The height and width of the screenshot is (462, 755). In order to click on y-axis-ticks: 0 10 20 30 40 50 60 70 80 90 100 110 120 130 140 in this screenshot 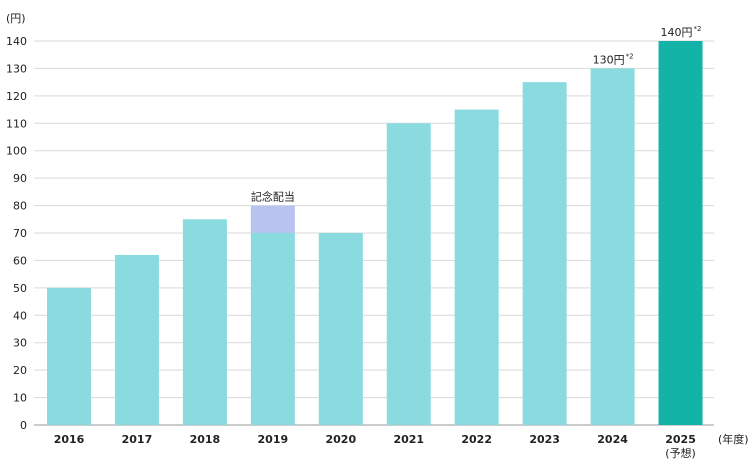, I will do `click(16, 233)`.